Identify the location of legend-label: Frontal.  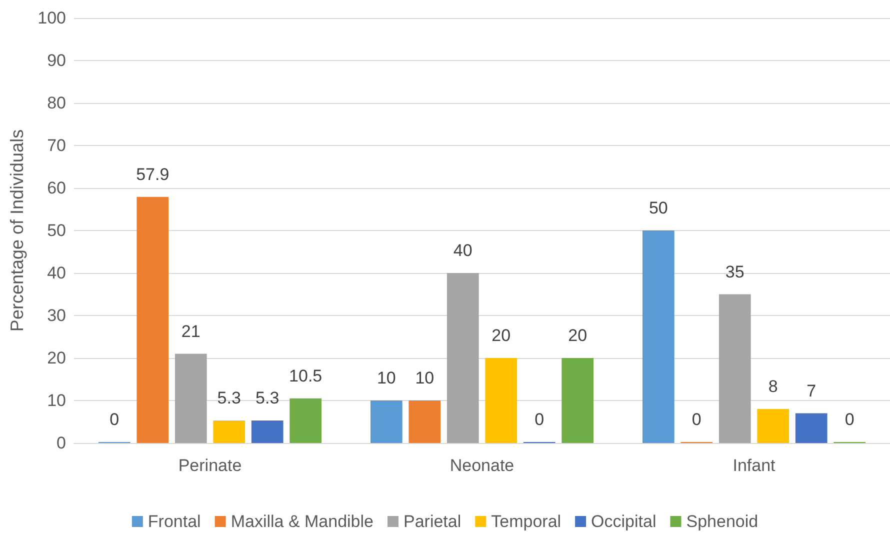
(174, 521).